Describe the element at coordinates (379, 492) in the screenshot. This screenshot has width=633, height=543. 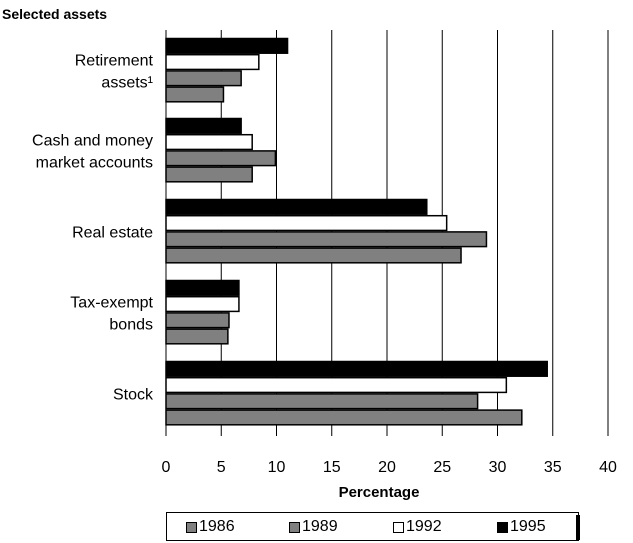
I see `x-axis-title: Percentage` at that location.